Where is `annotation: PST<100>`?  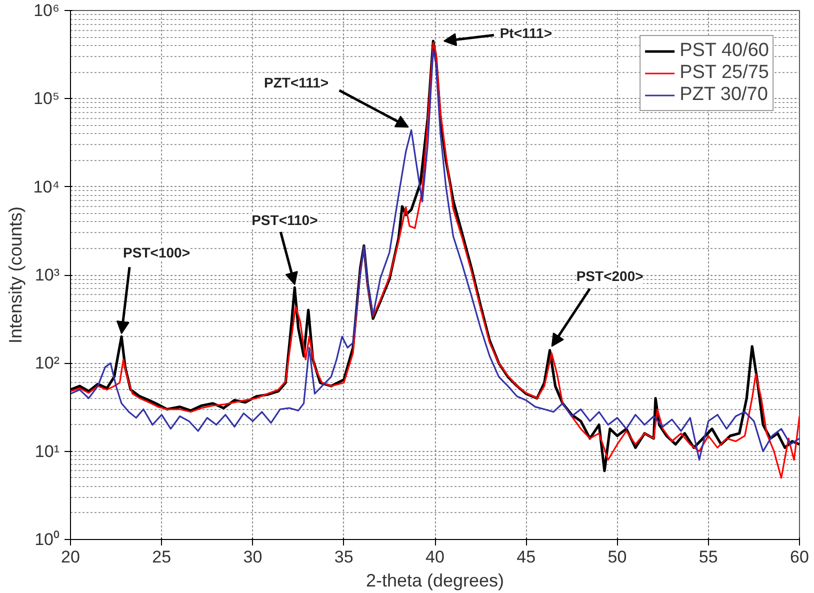
annotation: PST<100> is located at coordinates (156, 252).